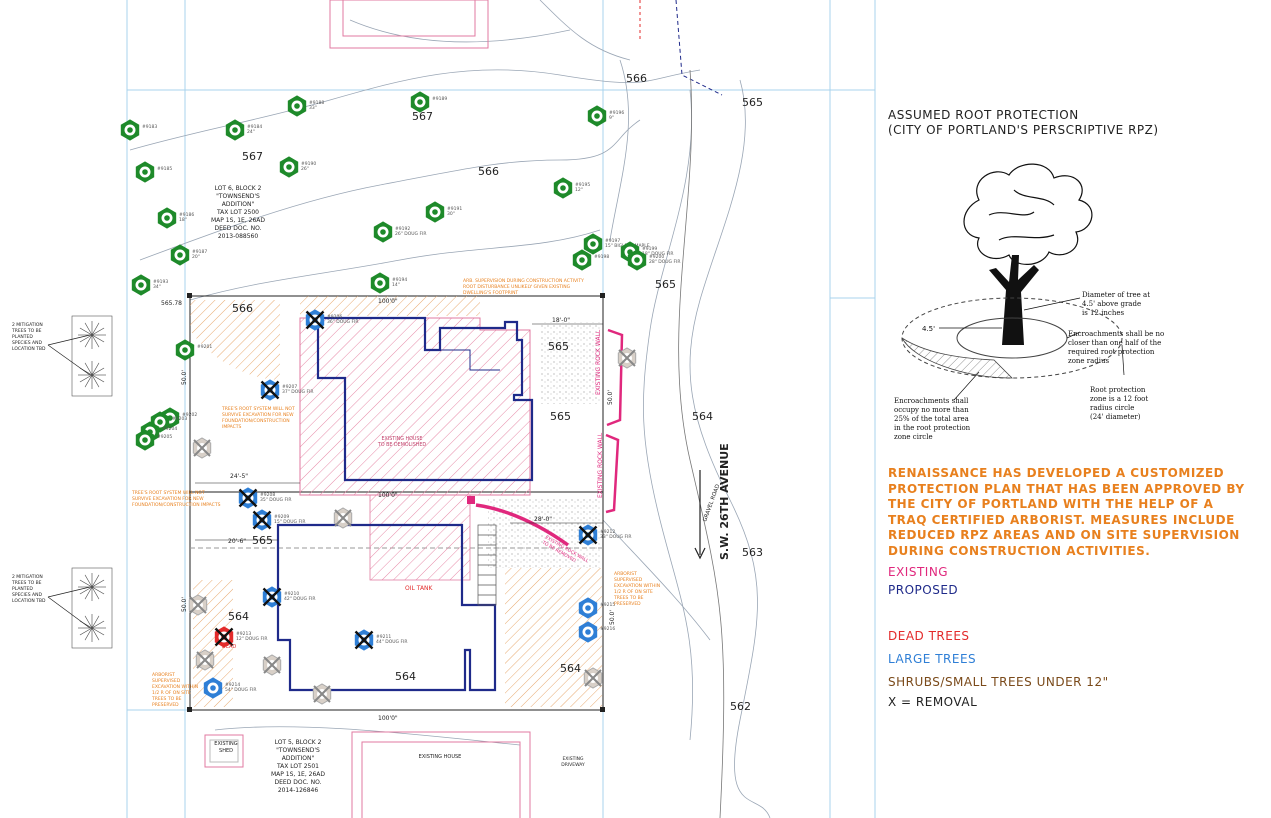  I want to click on contour-563: 563, so click(752, 552).